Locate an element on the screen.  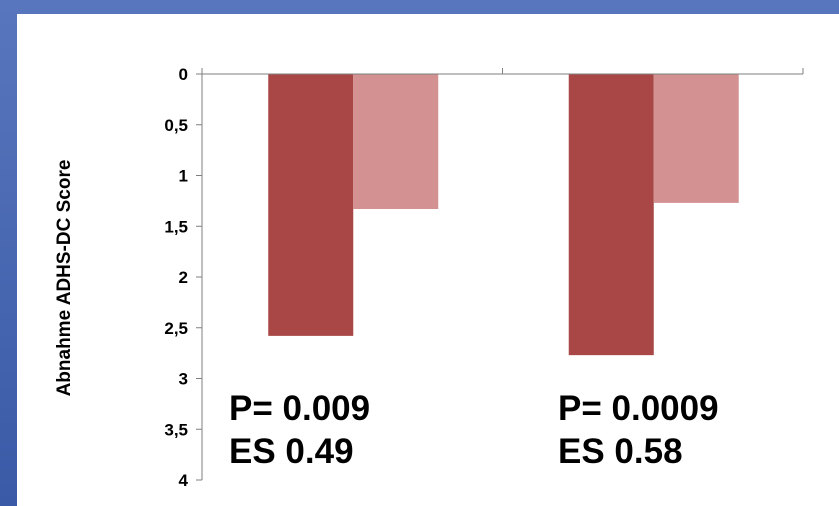
y-tick-label: 3 is located at coordinates (183, 379).